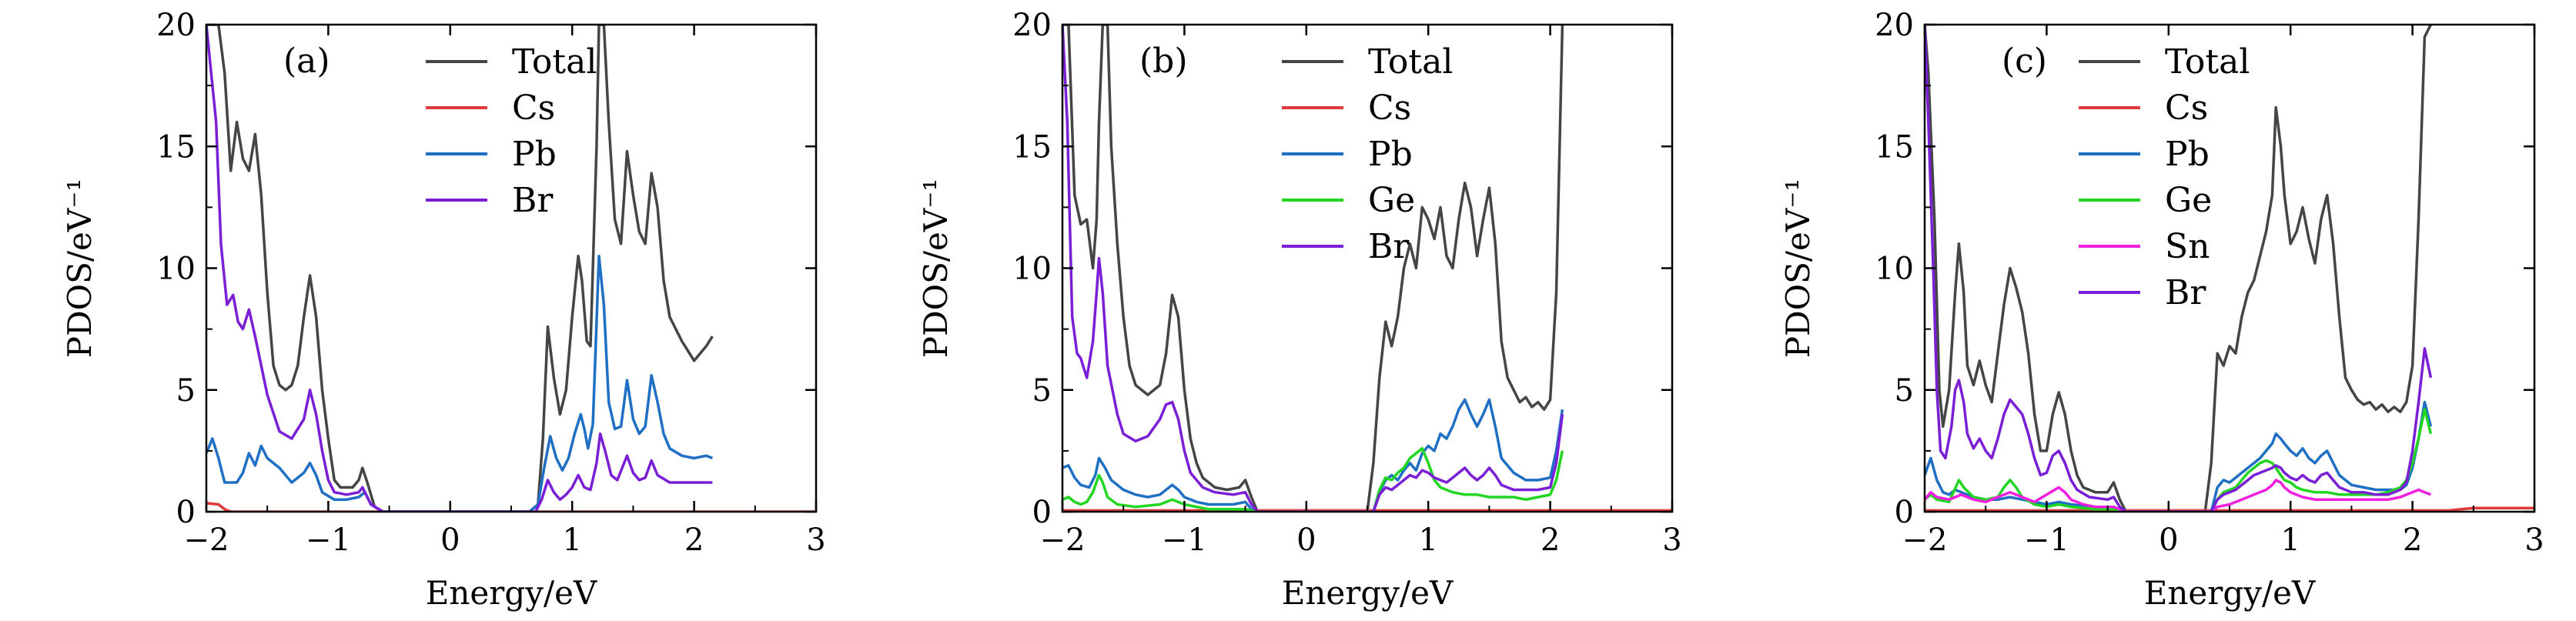 The image size is (2576, 621). I want to click on legend: Total Cs Pb Ge Br, so click(1368, 154).